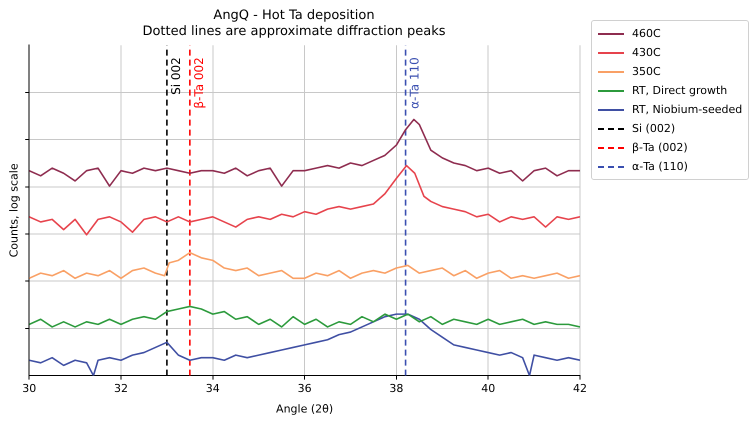 This screenshot has height=424, width=754. Describe the element at coordinates (305, 389) in the screenshot. I see `x-tick-label: 36` at that location.